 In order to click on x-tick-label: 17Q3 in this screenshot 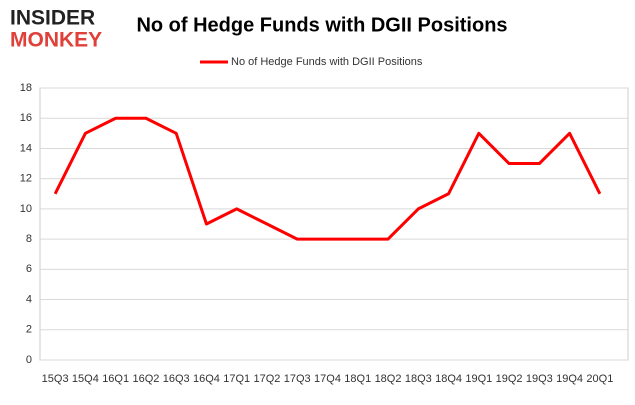, I will do `click(297, 379)`.